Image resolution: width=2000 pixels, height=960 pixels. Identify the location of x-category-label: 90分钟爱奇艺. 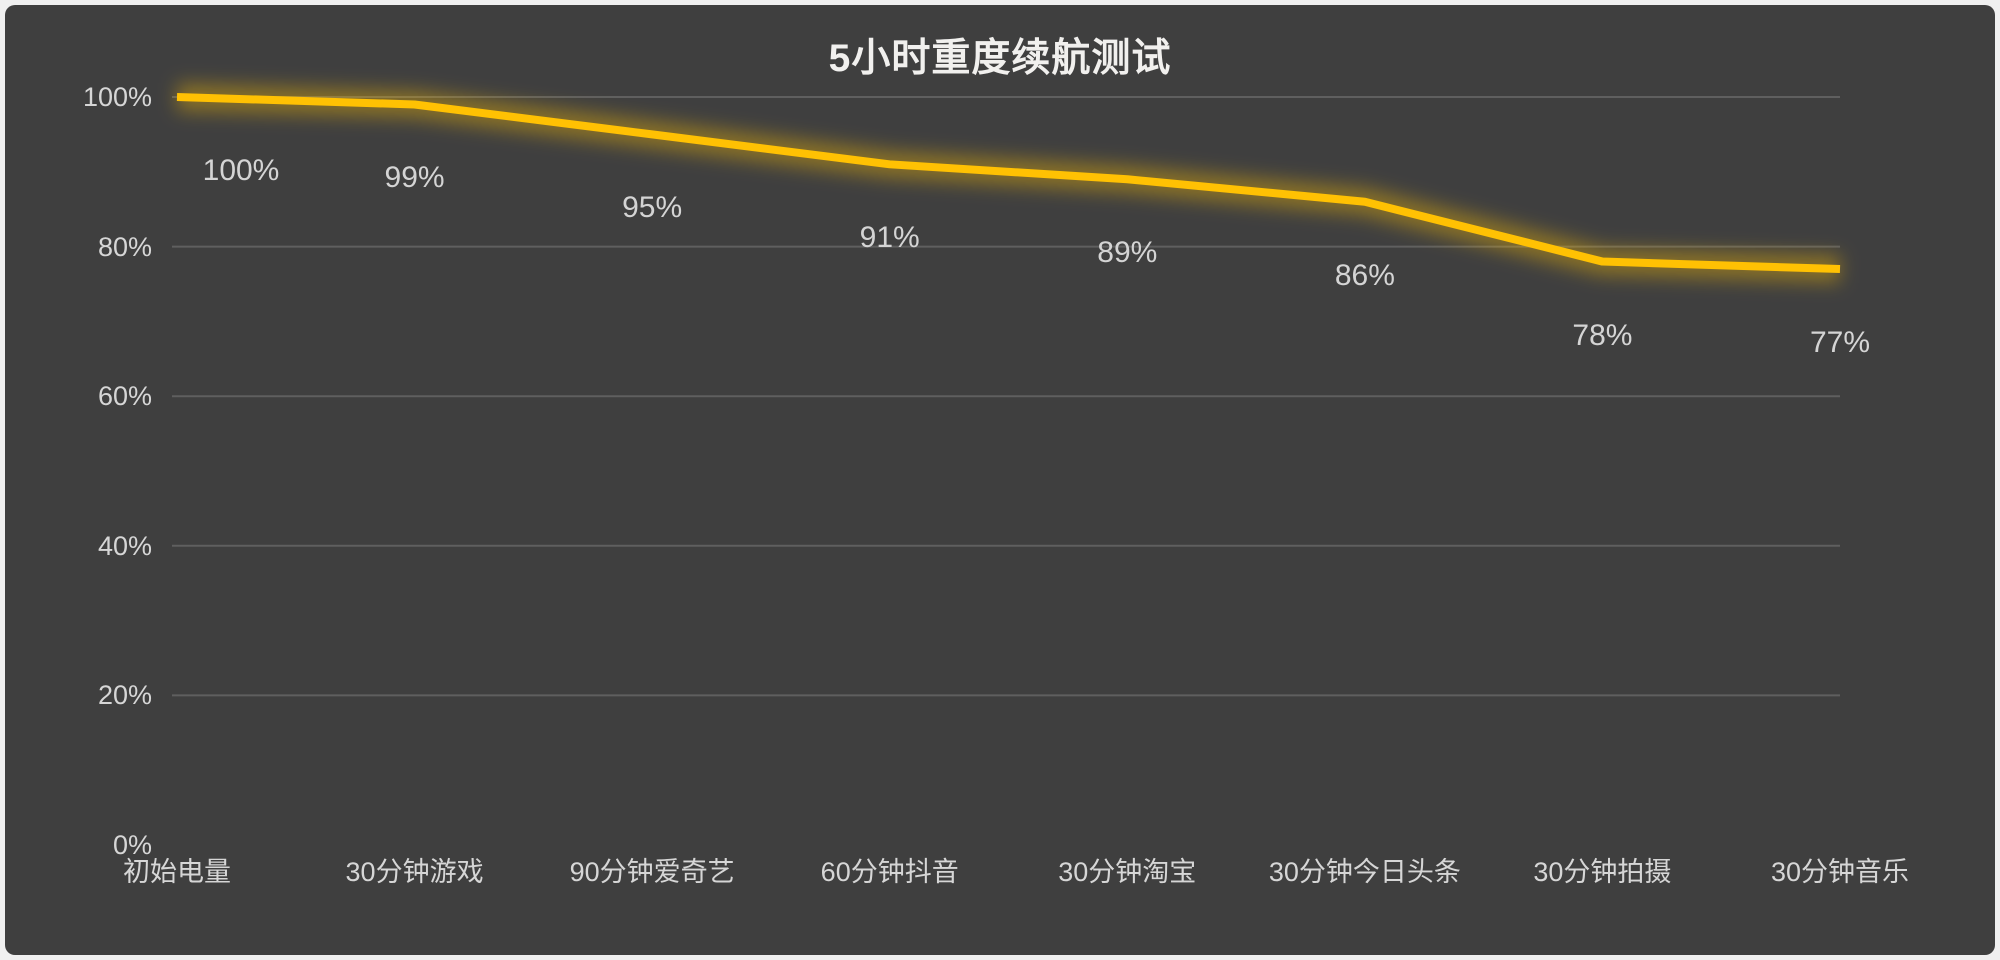
(652, 872).